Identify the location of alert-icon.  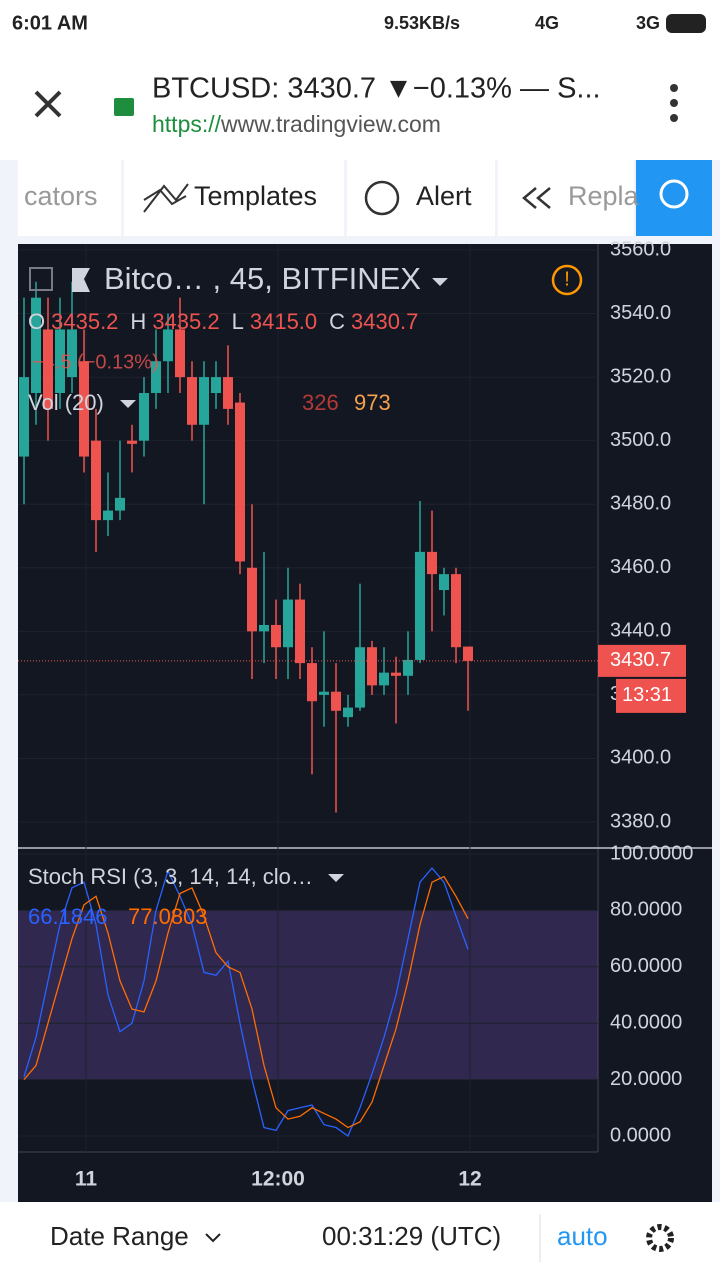
(382, 198).